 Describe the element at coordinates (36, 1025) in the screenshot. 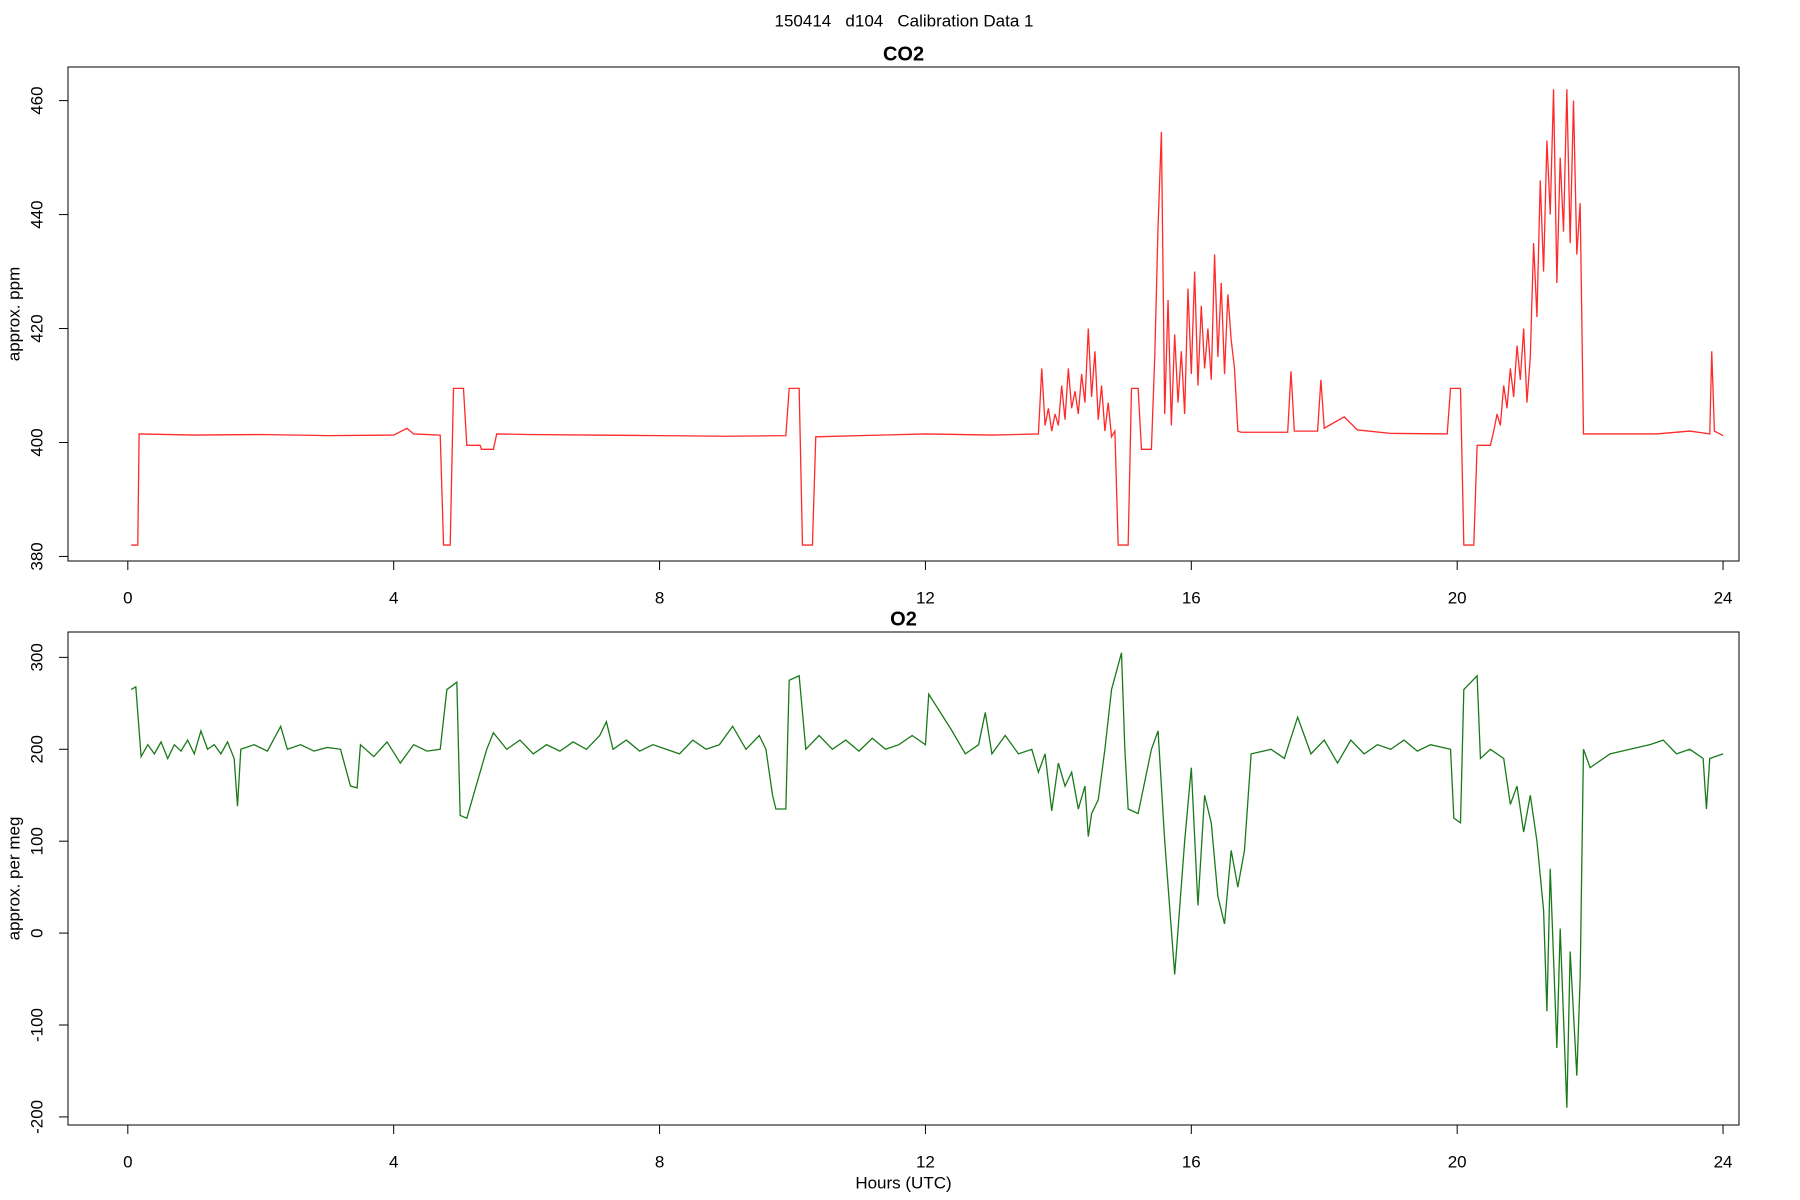

I see `y-tick-label: -100` at that location.